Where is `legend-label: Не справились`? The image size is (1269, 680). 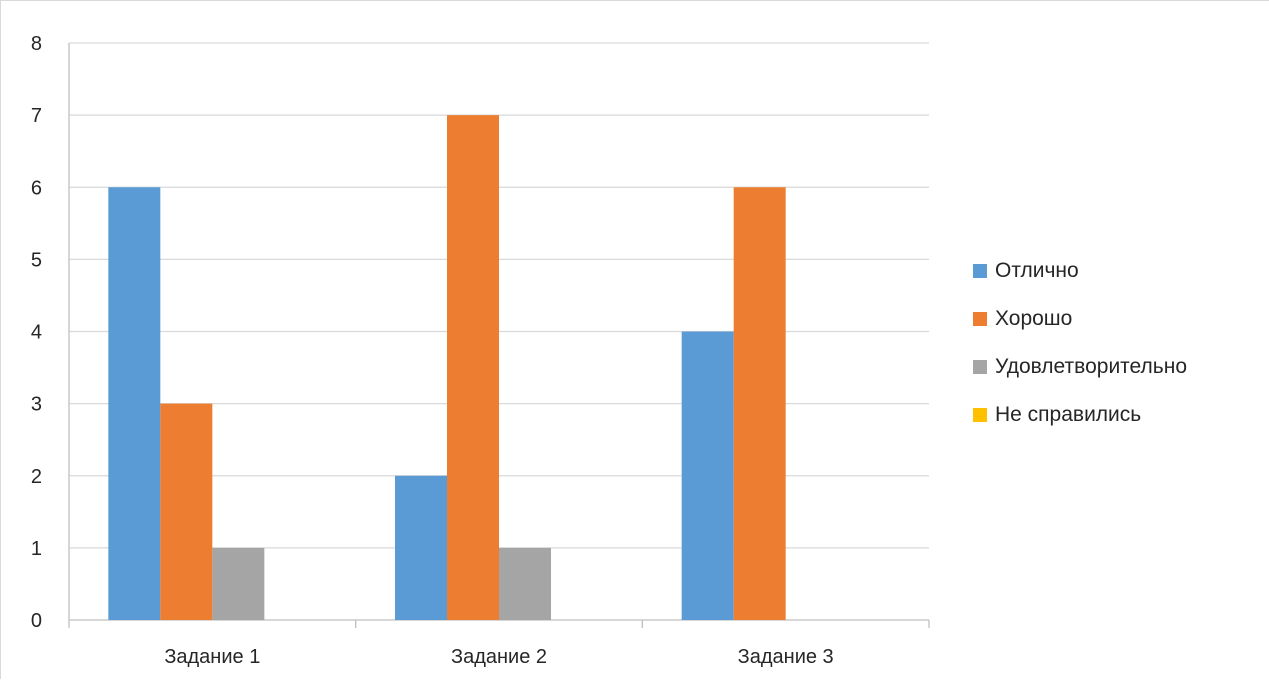 legend-label: Не справились is located at coordinates (1068, 414).